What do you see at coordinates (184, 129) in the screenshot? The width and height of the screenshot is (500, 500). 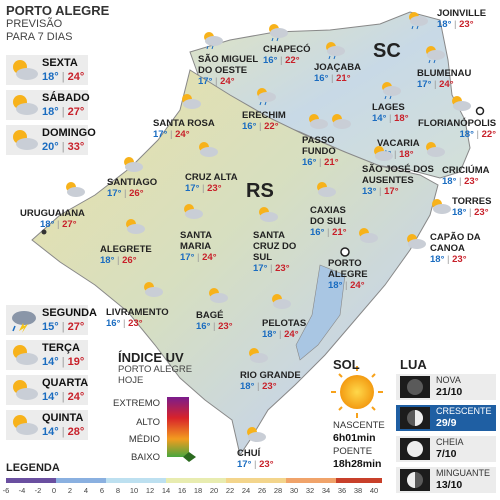 I see `city-label: SANTA ROSA 17° | 24°` at bounding box center [184, 129].